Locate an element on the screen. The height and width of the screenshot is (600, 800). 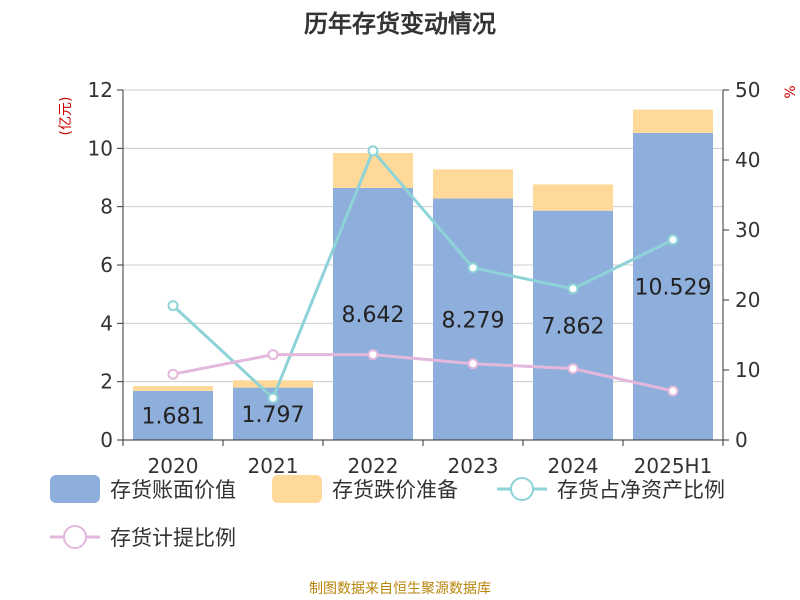
bar-value-label: 1.681 is located at coordinates (173, 416).